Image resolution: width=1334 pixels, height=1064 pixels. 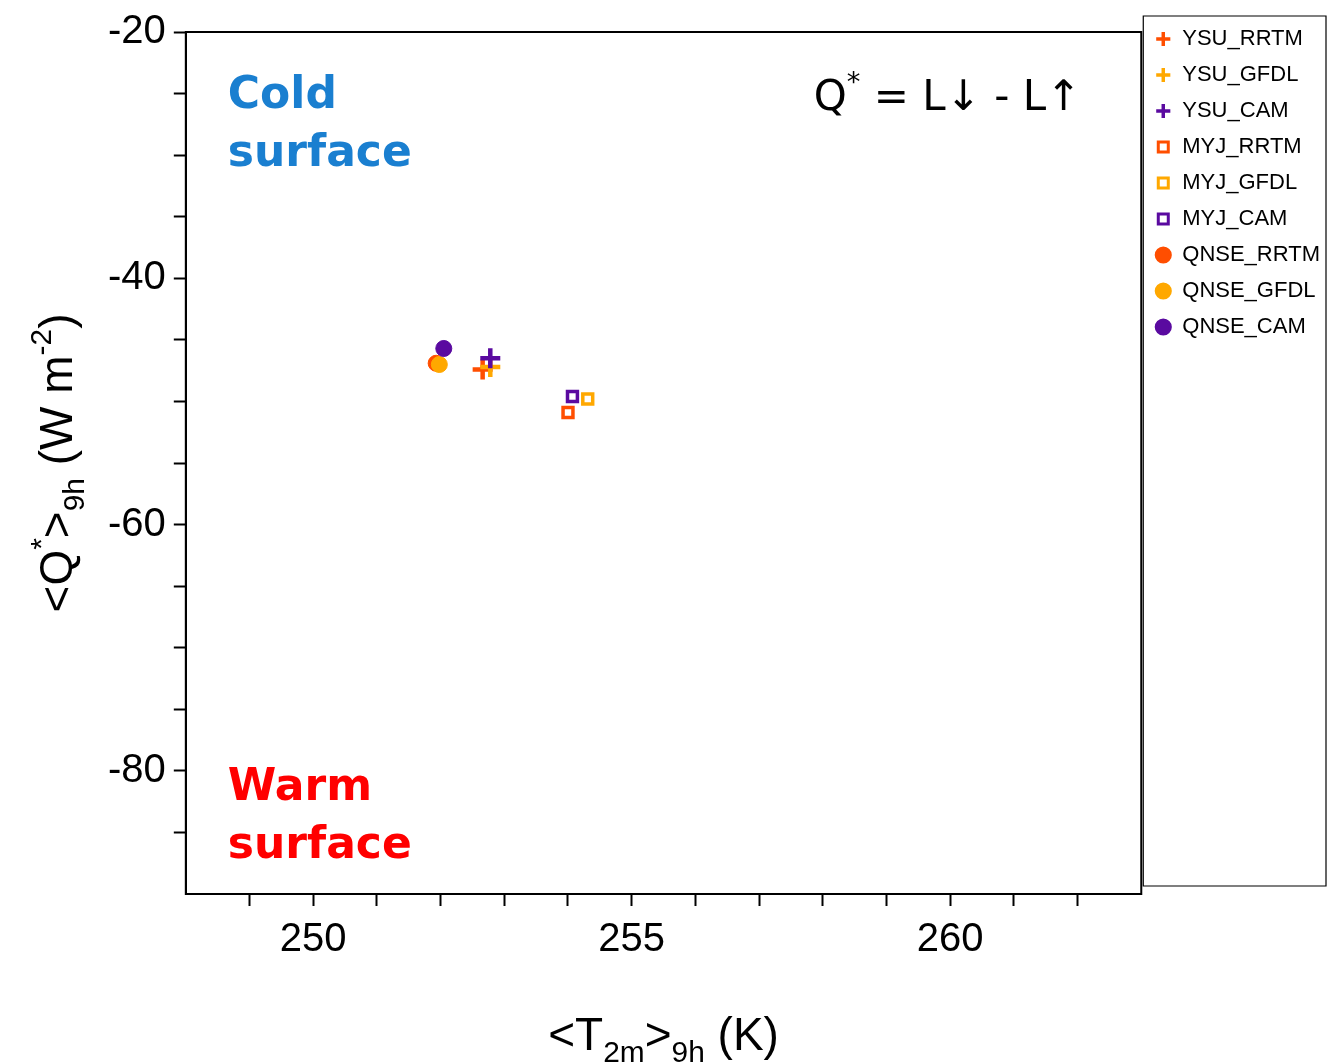 What do you see at coordinates (57, 463) in the screenshot?
I see `y-axis-title: <Q*>9h (W m-2)` at bounding box center [57, 463].